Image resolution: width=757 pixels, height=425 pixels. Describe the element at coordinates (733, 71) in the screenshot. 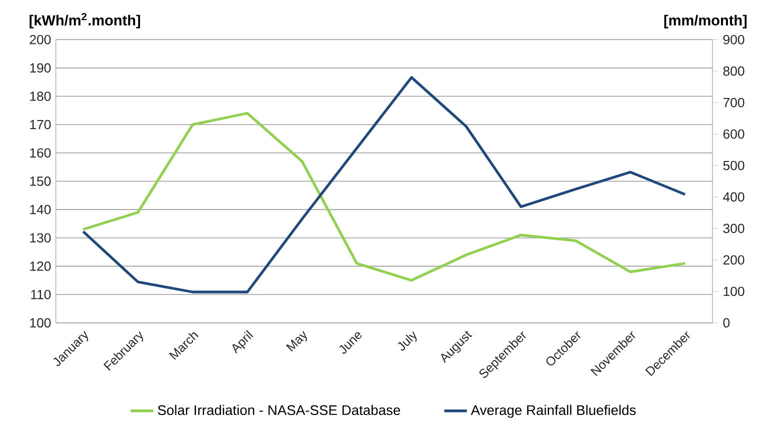

I see `y2-tick-label: 800` at that location.